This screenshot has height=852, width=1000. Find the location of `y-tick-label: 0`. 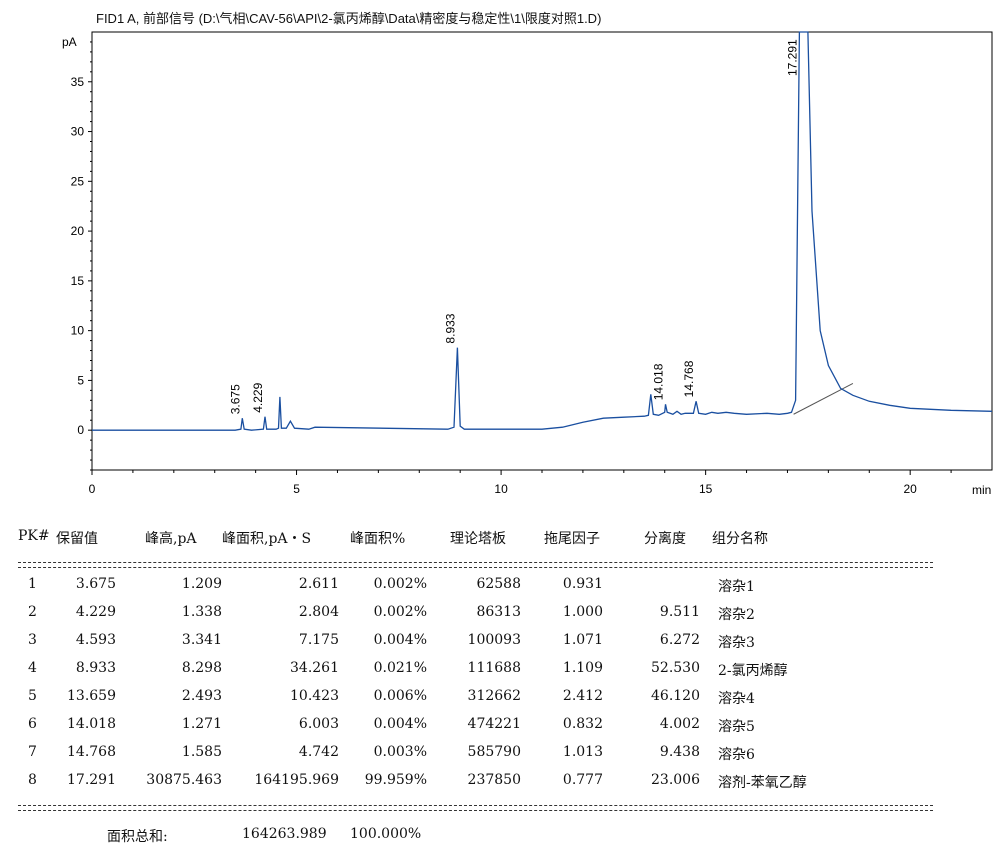

y-tick-label: 0 is located at coordinates (80, 430).